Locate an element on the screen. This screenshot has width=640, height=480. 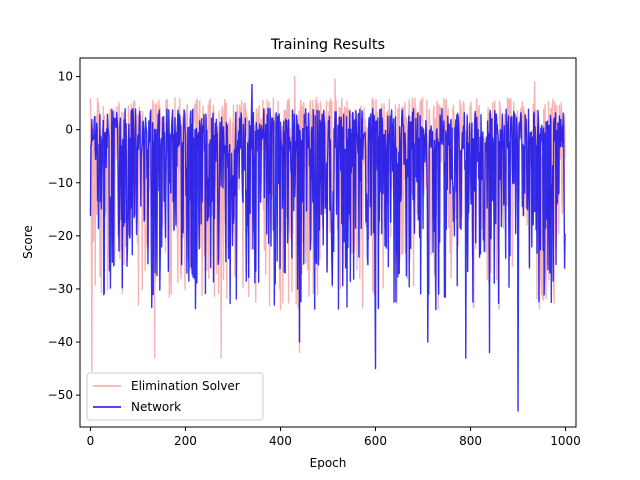
x-tick-label: 200 is located at coordinates (185, 441).